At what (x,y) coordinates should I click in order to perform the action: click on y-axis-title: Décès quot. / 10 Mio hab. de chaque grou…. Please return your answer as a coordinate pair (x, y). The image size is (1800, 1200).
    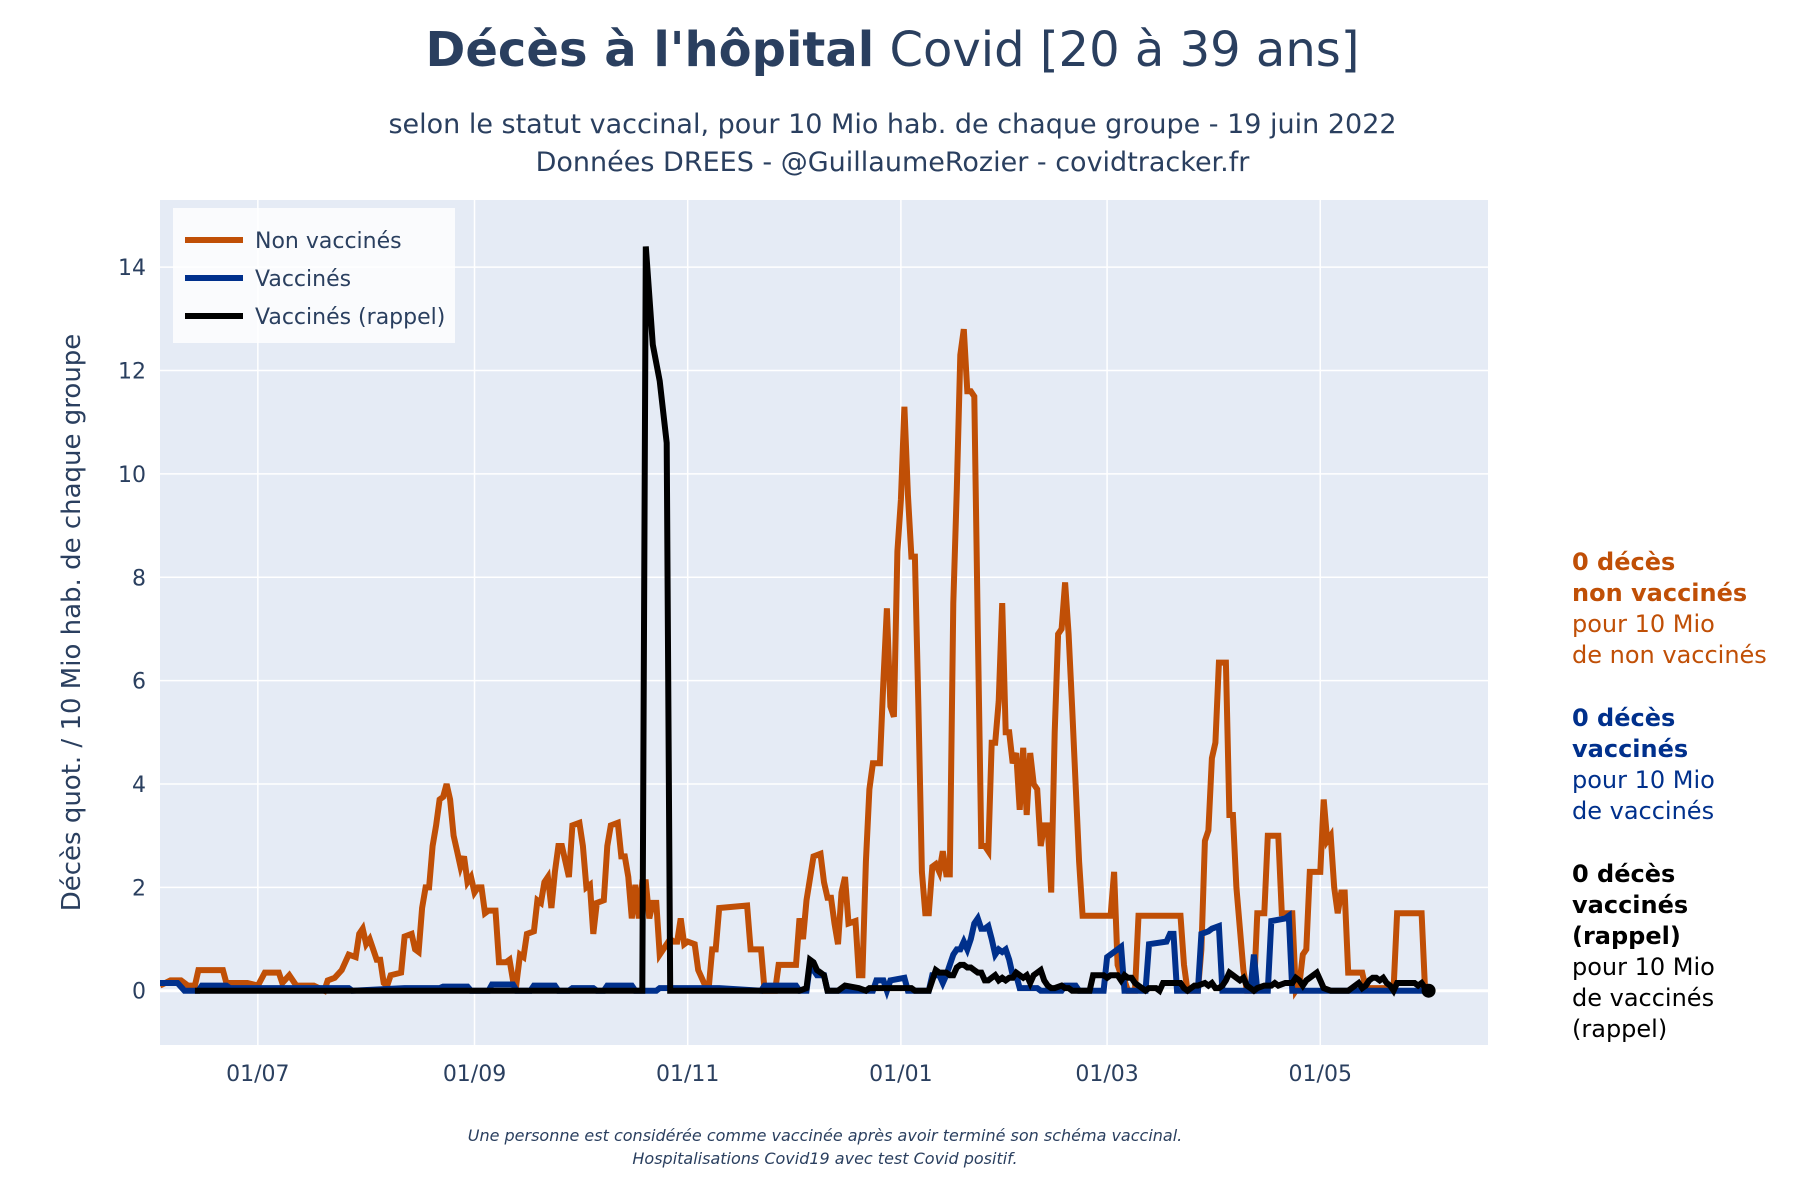
    Looking at the image, I should click on (72, 623).